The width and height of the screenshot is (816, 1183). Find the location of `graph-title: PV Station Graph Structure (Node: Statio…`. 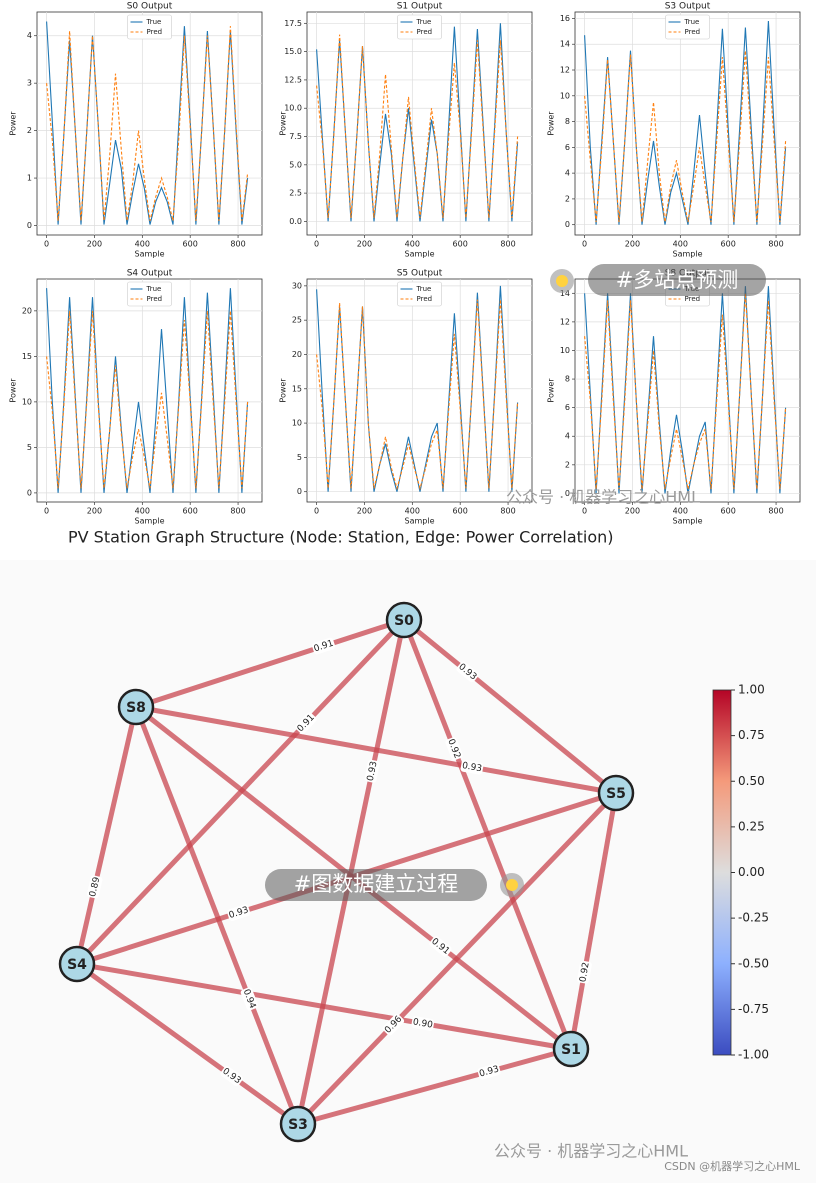

graph-title: PV Station Graph Structure (Node: Statio… is located at coordinates (341, 537).